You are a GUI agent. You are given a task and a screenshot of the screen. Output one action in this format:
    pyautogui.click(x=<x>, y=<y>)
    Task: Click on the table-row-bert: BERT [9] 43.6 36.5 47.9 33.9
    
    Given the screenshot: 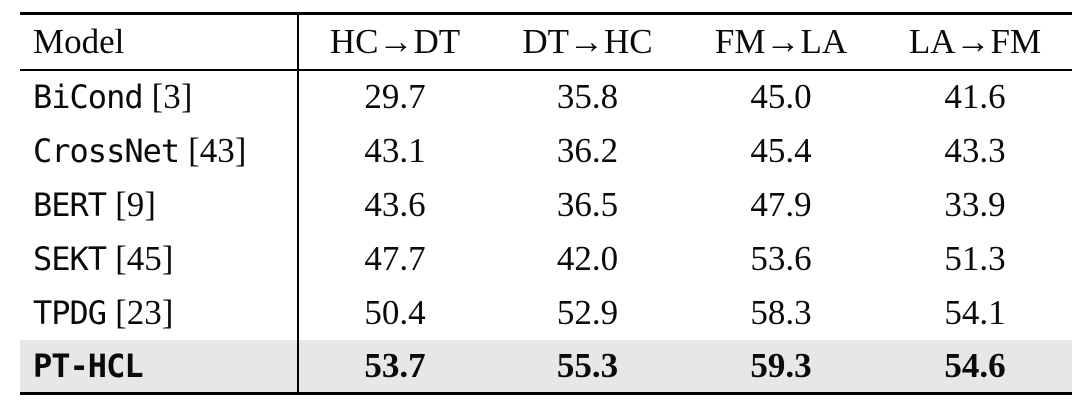 What is the action you would take?
    pyautogui.click(x=546, y=204)
    